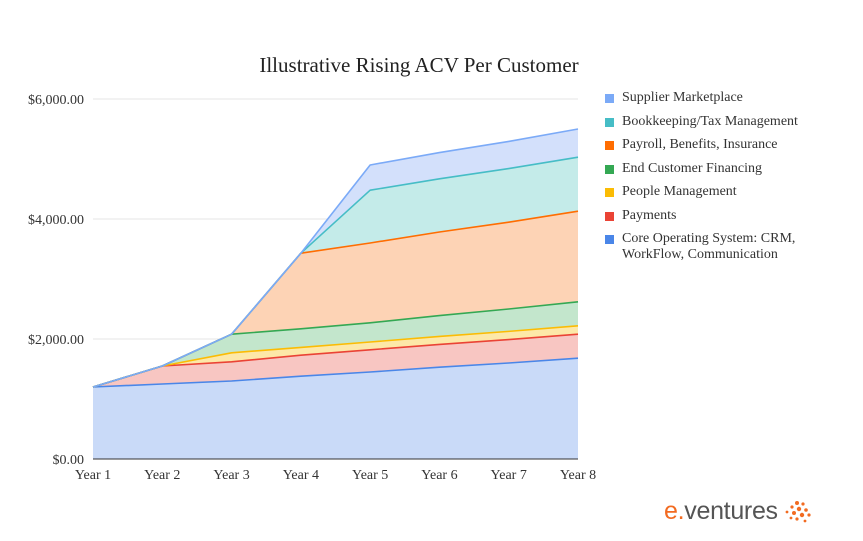 This screenshot has height=541, width=863. What do you see at coordinates (231, 475) in the screenshot?
I see `x-tick-label: Year 3` at bounding box center [231, 475].